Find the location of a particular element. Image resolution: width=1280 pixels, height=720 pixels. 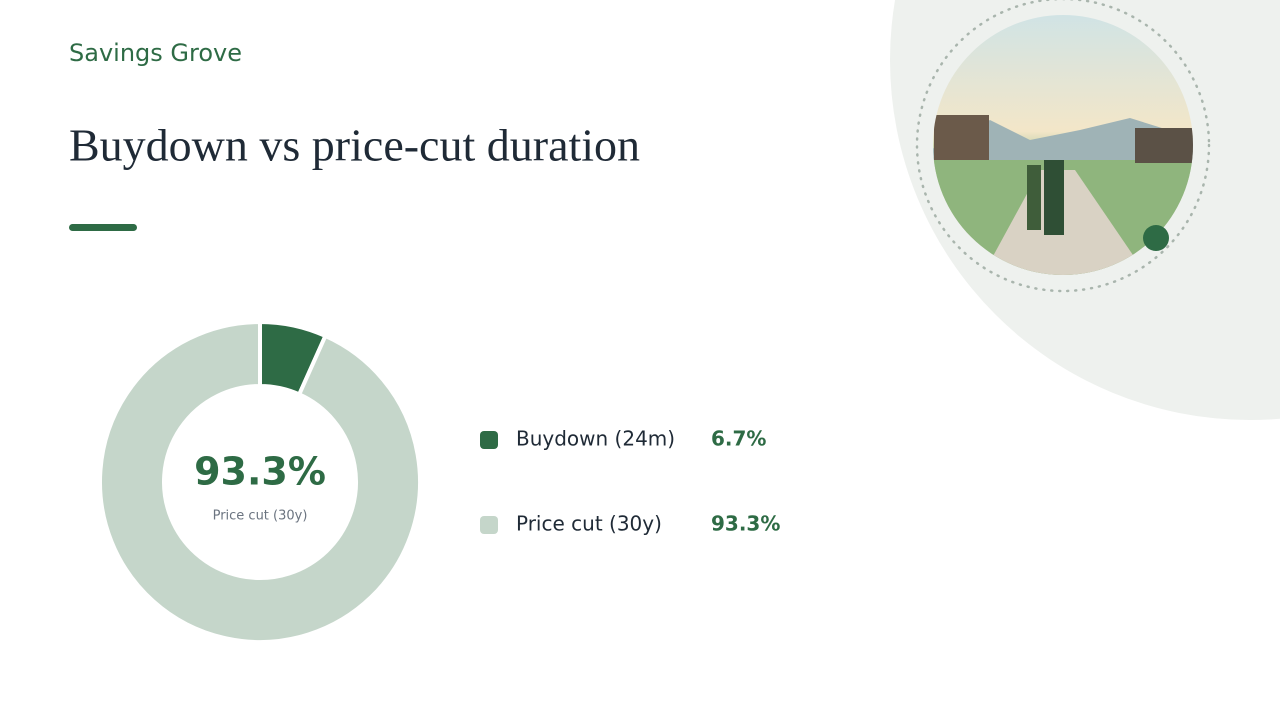

center-value: 93.3% is located at coordinates (260, 472).